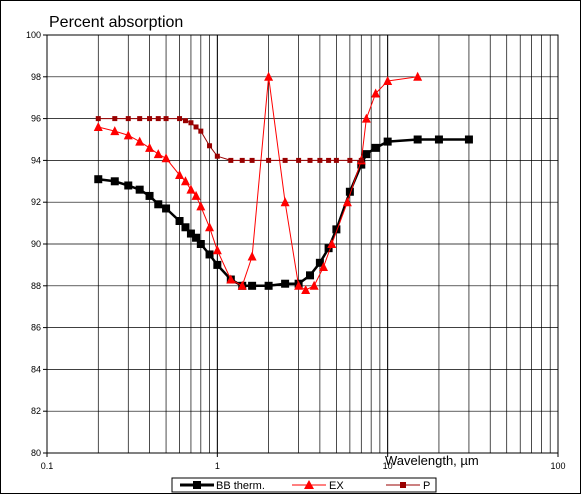 This screenshot has height=496, width=583. What do you see at coordinates (36, 160) in the screenshot?
I see `y-tick-label: 94` at bounding box center [36, 160].